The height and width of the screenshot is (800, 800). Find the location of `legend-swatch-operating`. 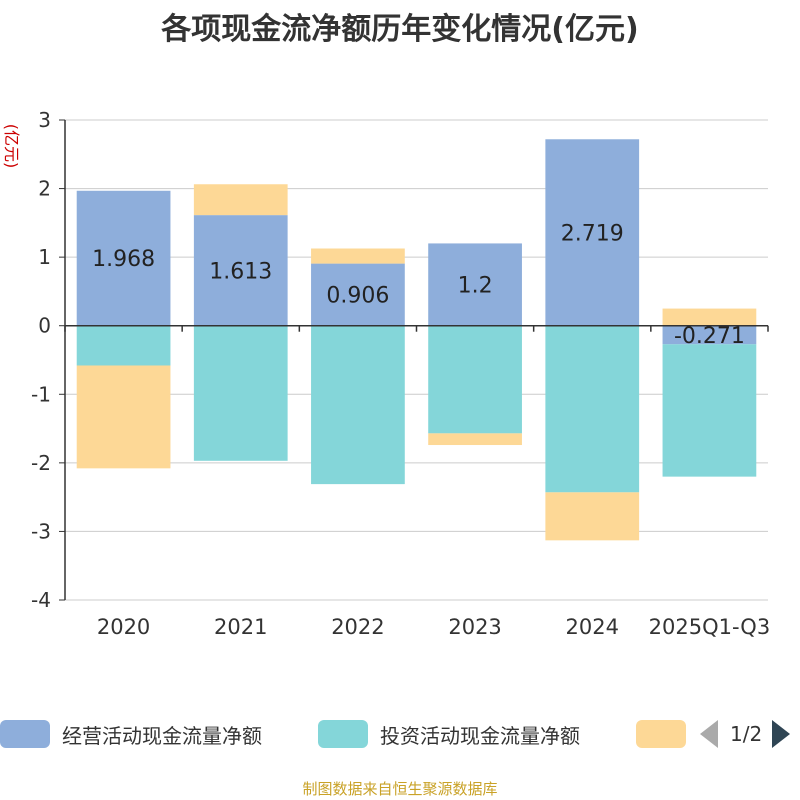

legend-swatch-operating is located at coordinates (25, 734).